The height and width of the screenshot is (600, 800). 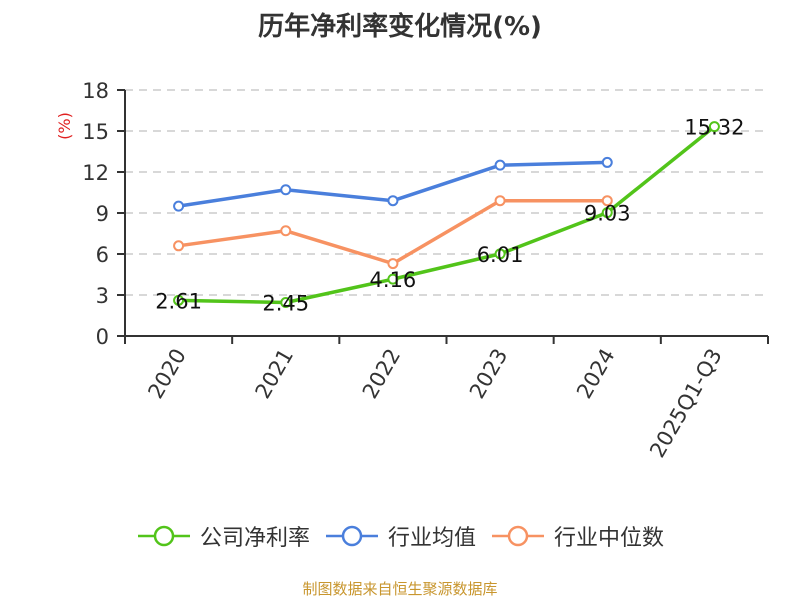 I want to click on legend: 公司净利率 行业均值 行业中位数, so click(x=400, y=536).